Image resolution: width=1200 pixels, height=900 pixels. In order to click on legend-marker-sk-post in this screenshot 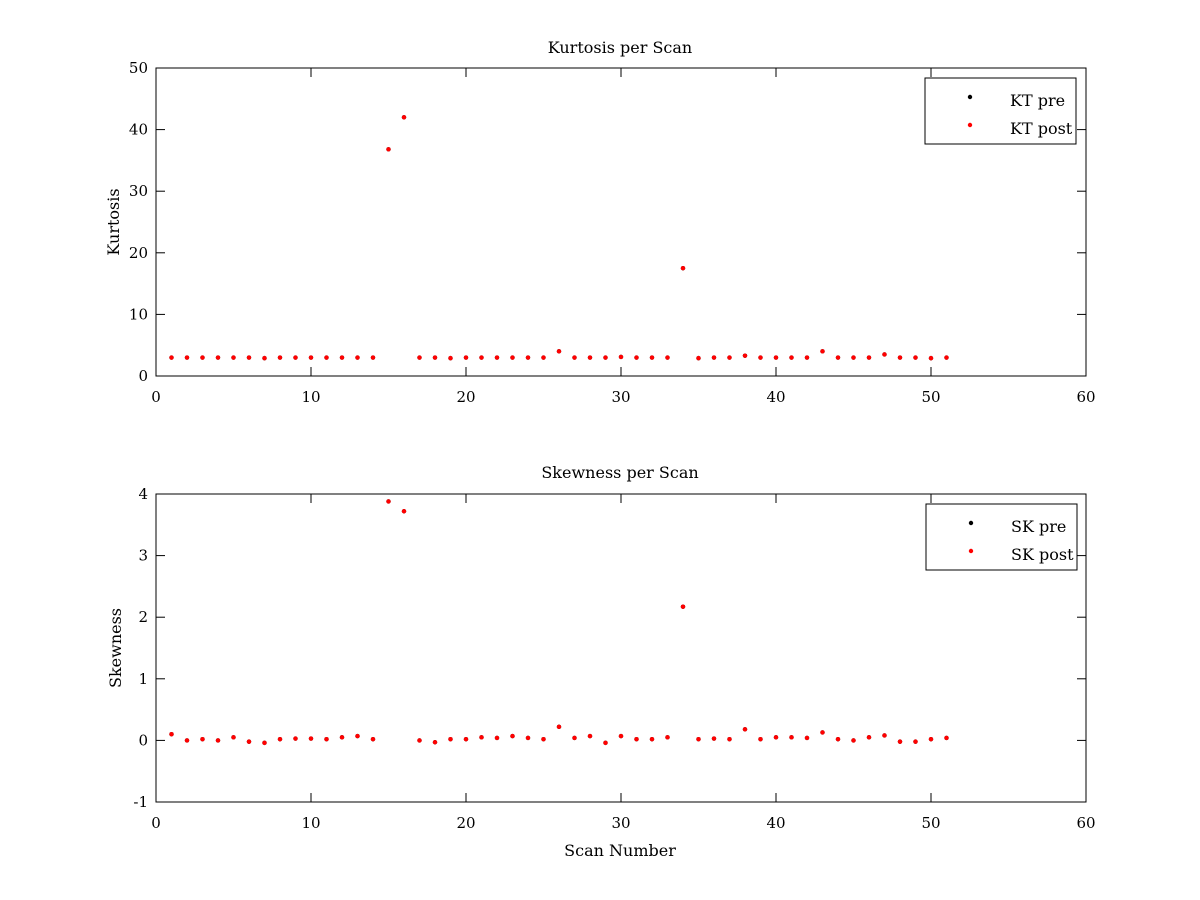, I will do `click(971, 551)`.